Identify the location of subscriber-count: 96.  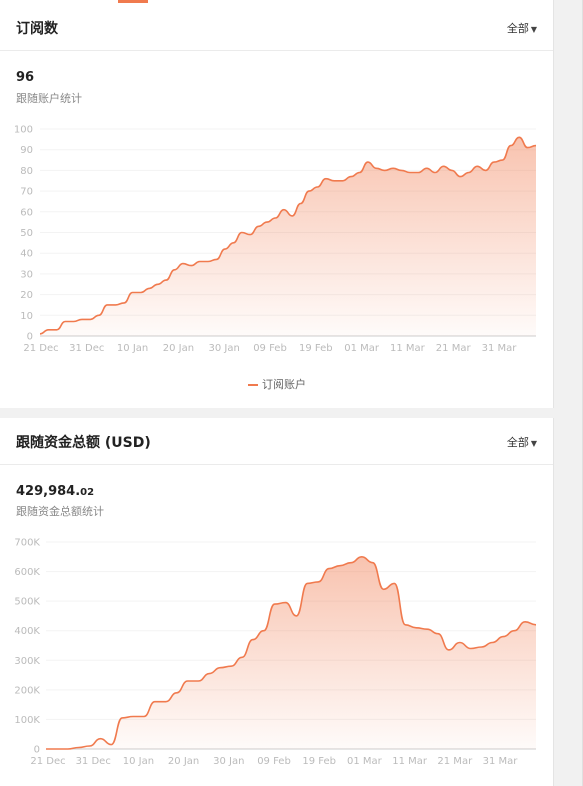
(25, 77).